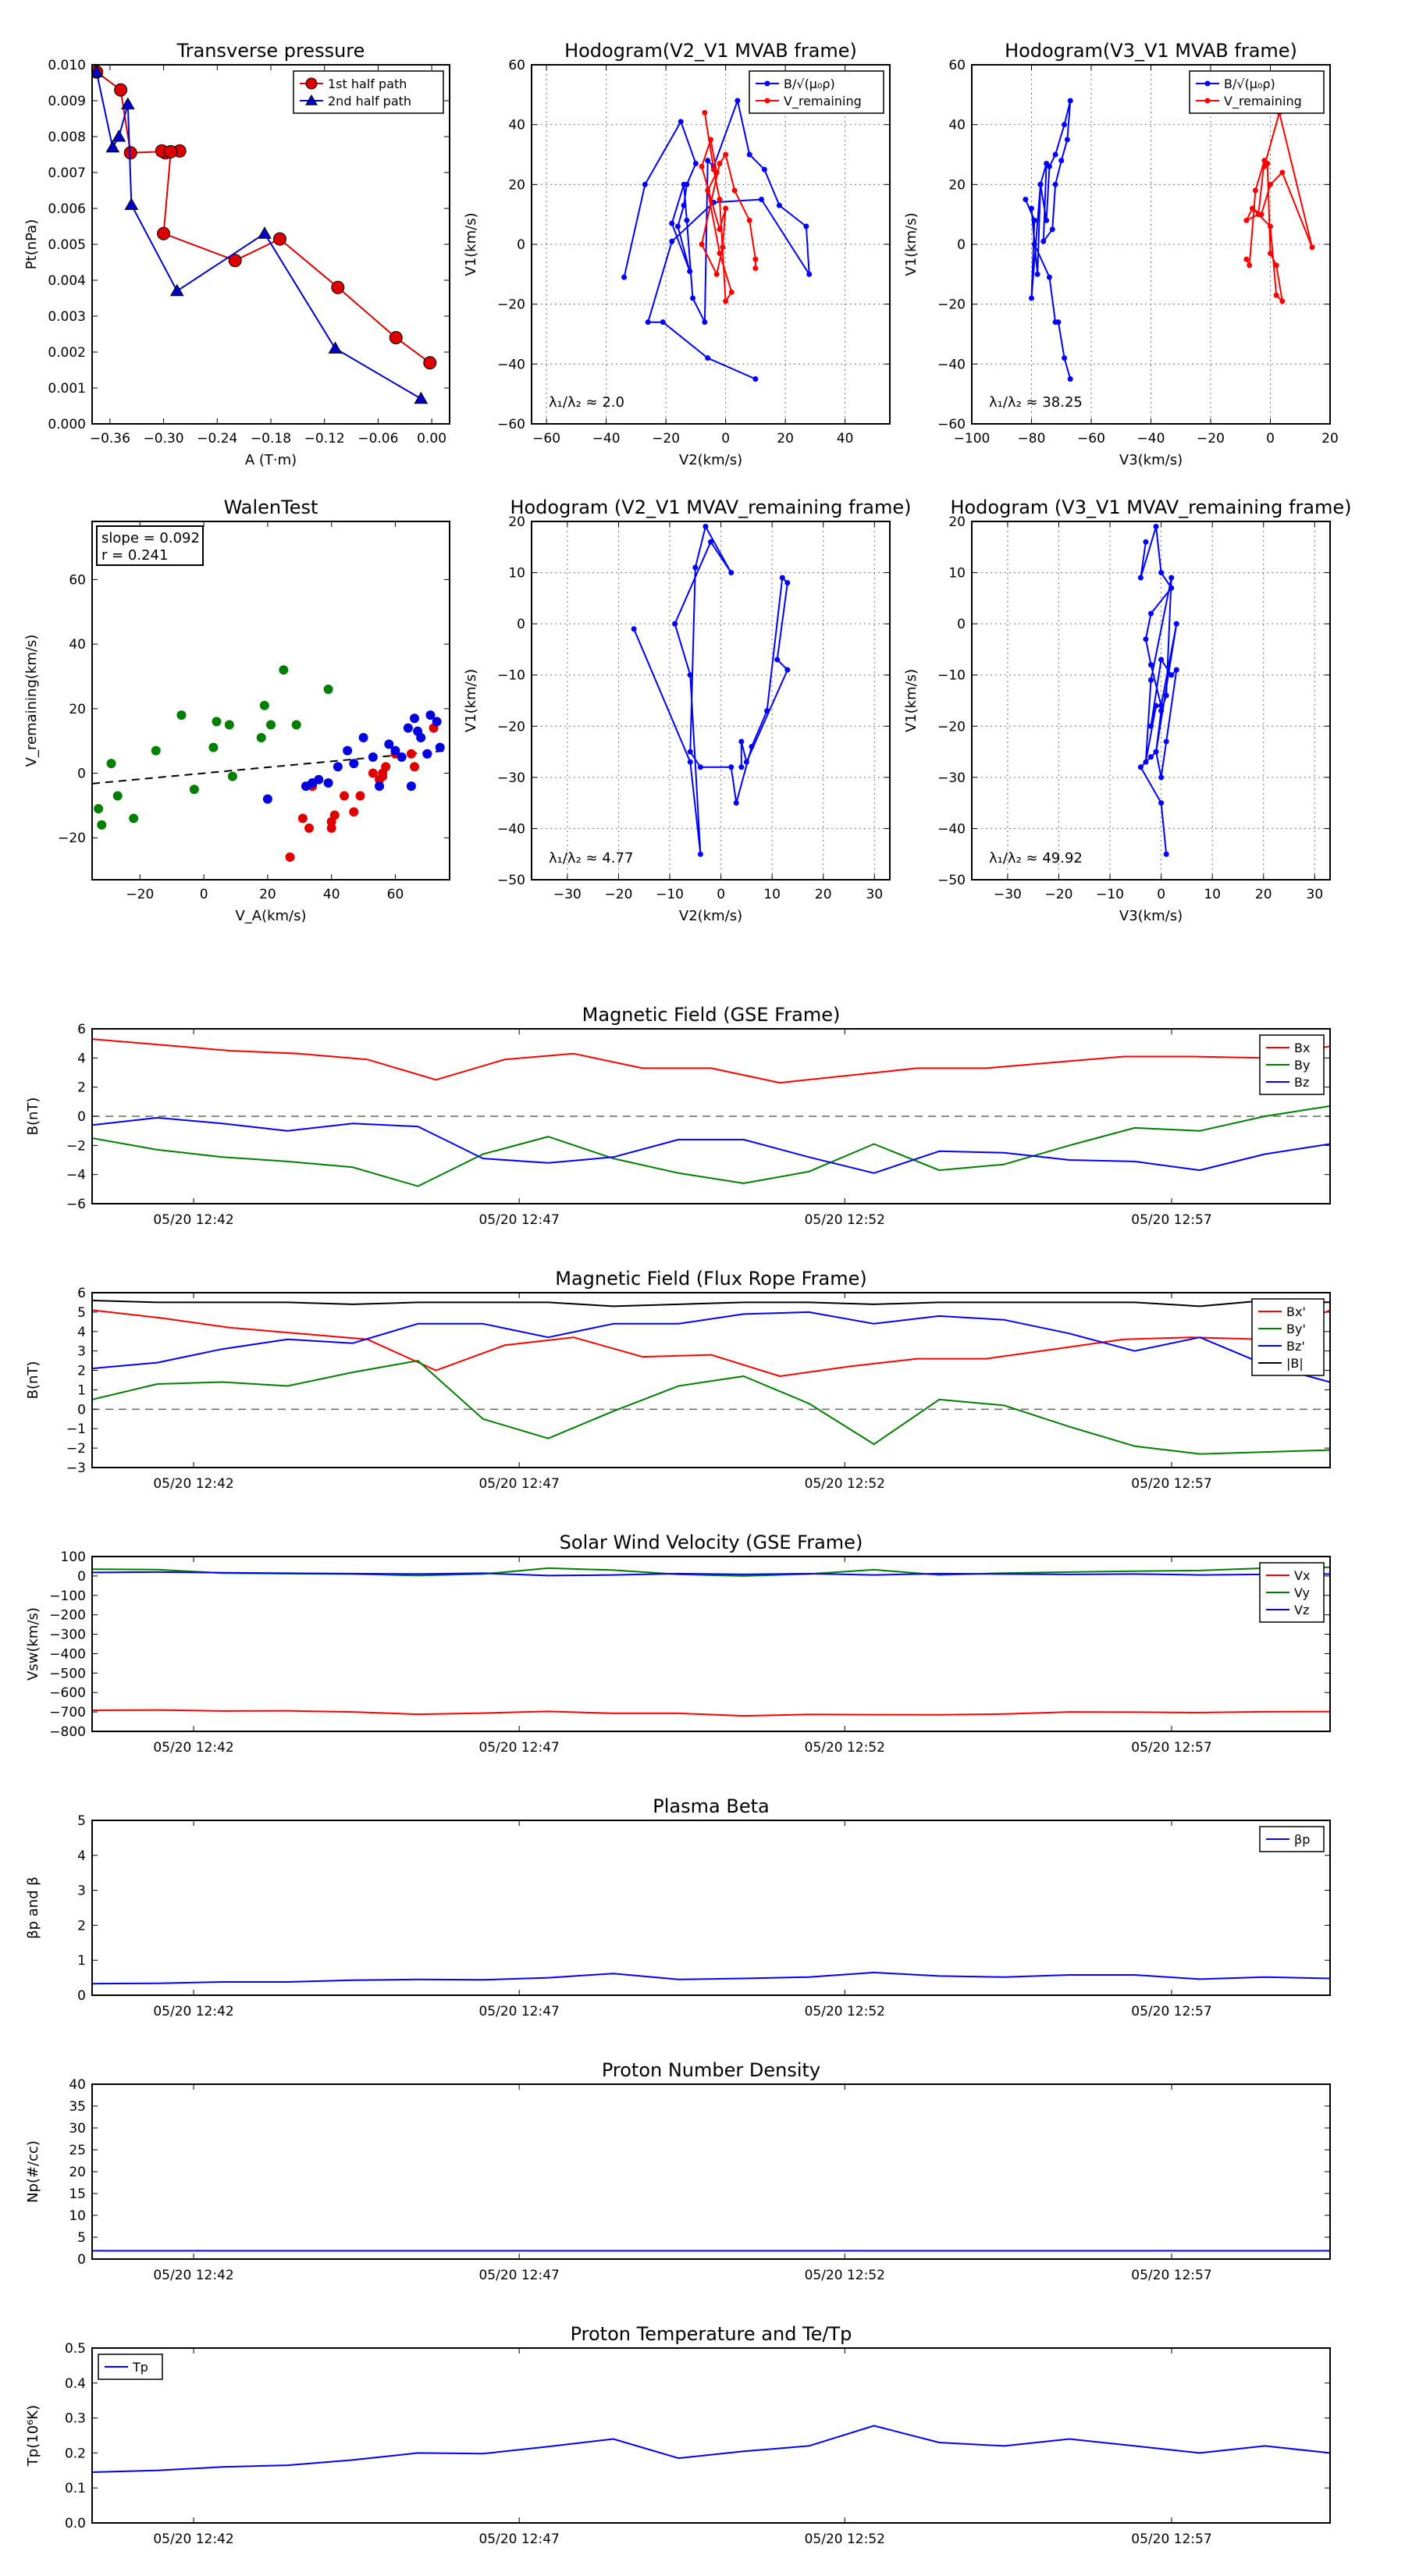 The width and height of the screenshot is (1405, 2576). What do you see at coordinates (270, 51) in the screenshot?
I see `transverse-pressure-title: Transverse pressure` at bounding box center [270, 51].